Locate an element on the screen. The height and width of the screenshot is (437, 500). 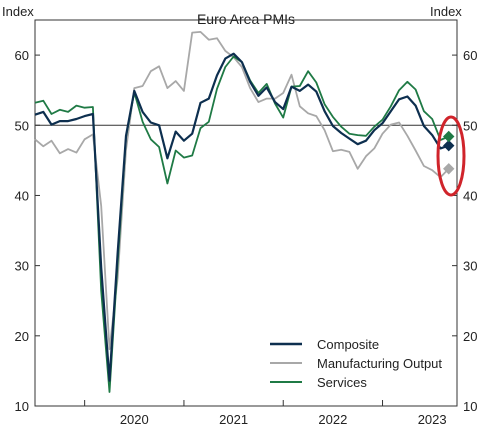
highlight-ellipse is located at coordinates (451, 156).